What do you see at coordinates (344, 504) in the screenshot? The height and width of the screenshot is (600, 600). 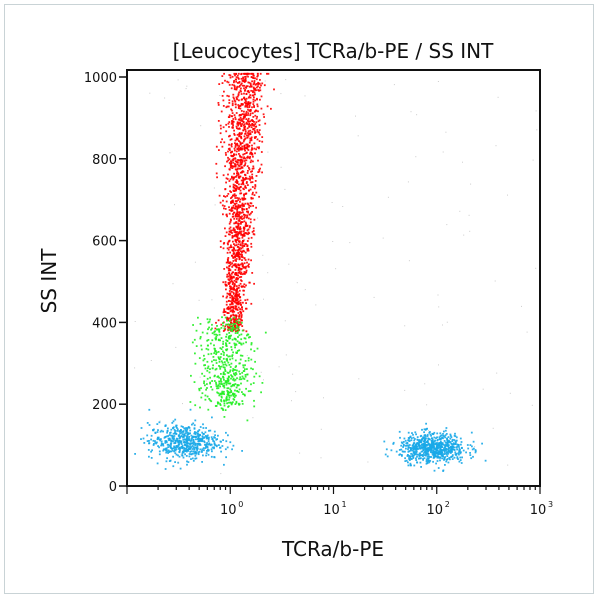 I see `x-tick-exponent: 1` at bounding box center [344, 504].